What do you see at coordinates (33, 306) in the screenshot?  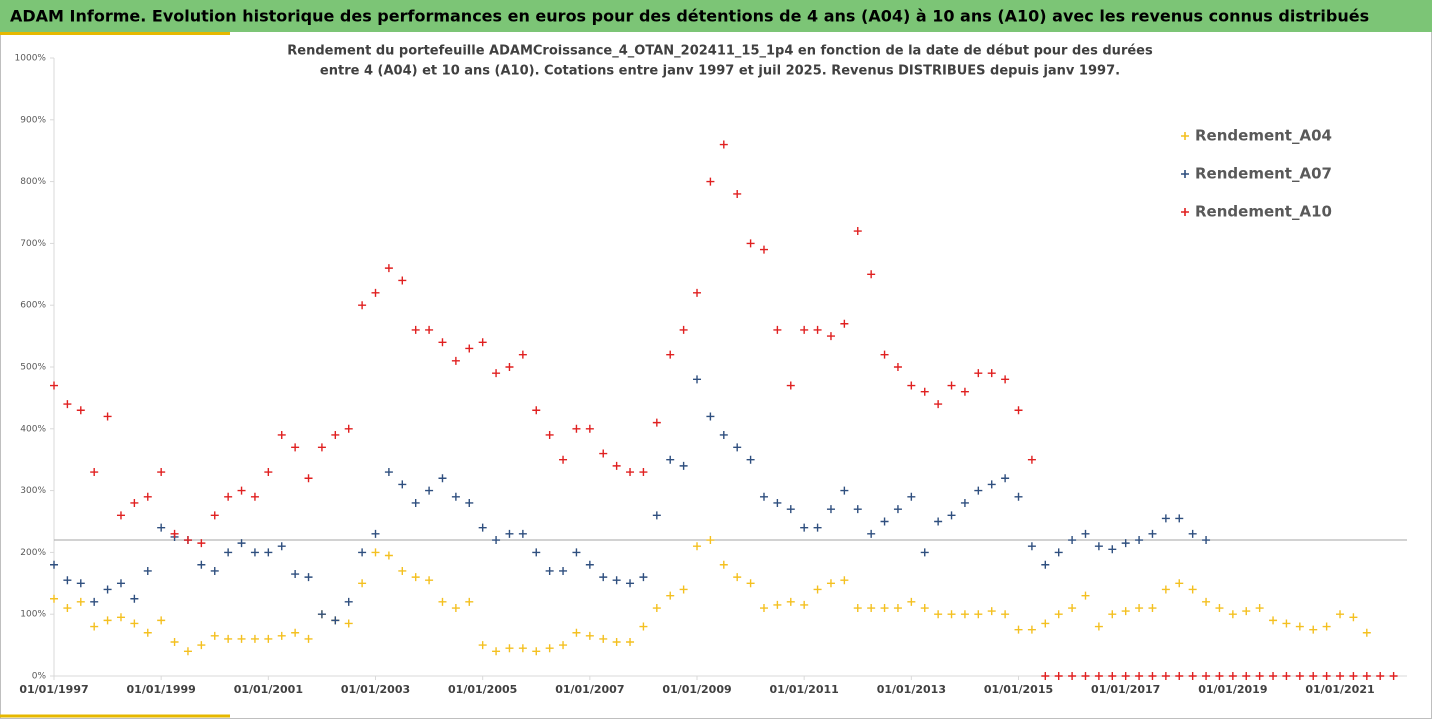 I see `y-tick-label: 600%` at bounding box center [33, 306].